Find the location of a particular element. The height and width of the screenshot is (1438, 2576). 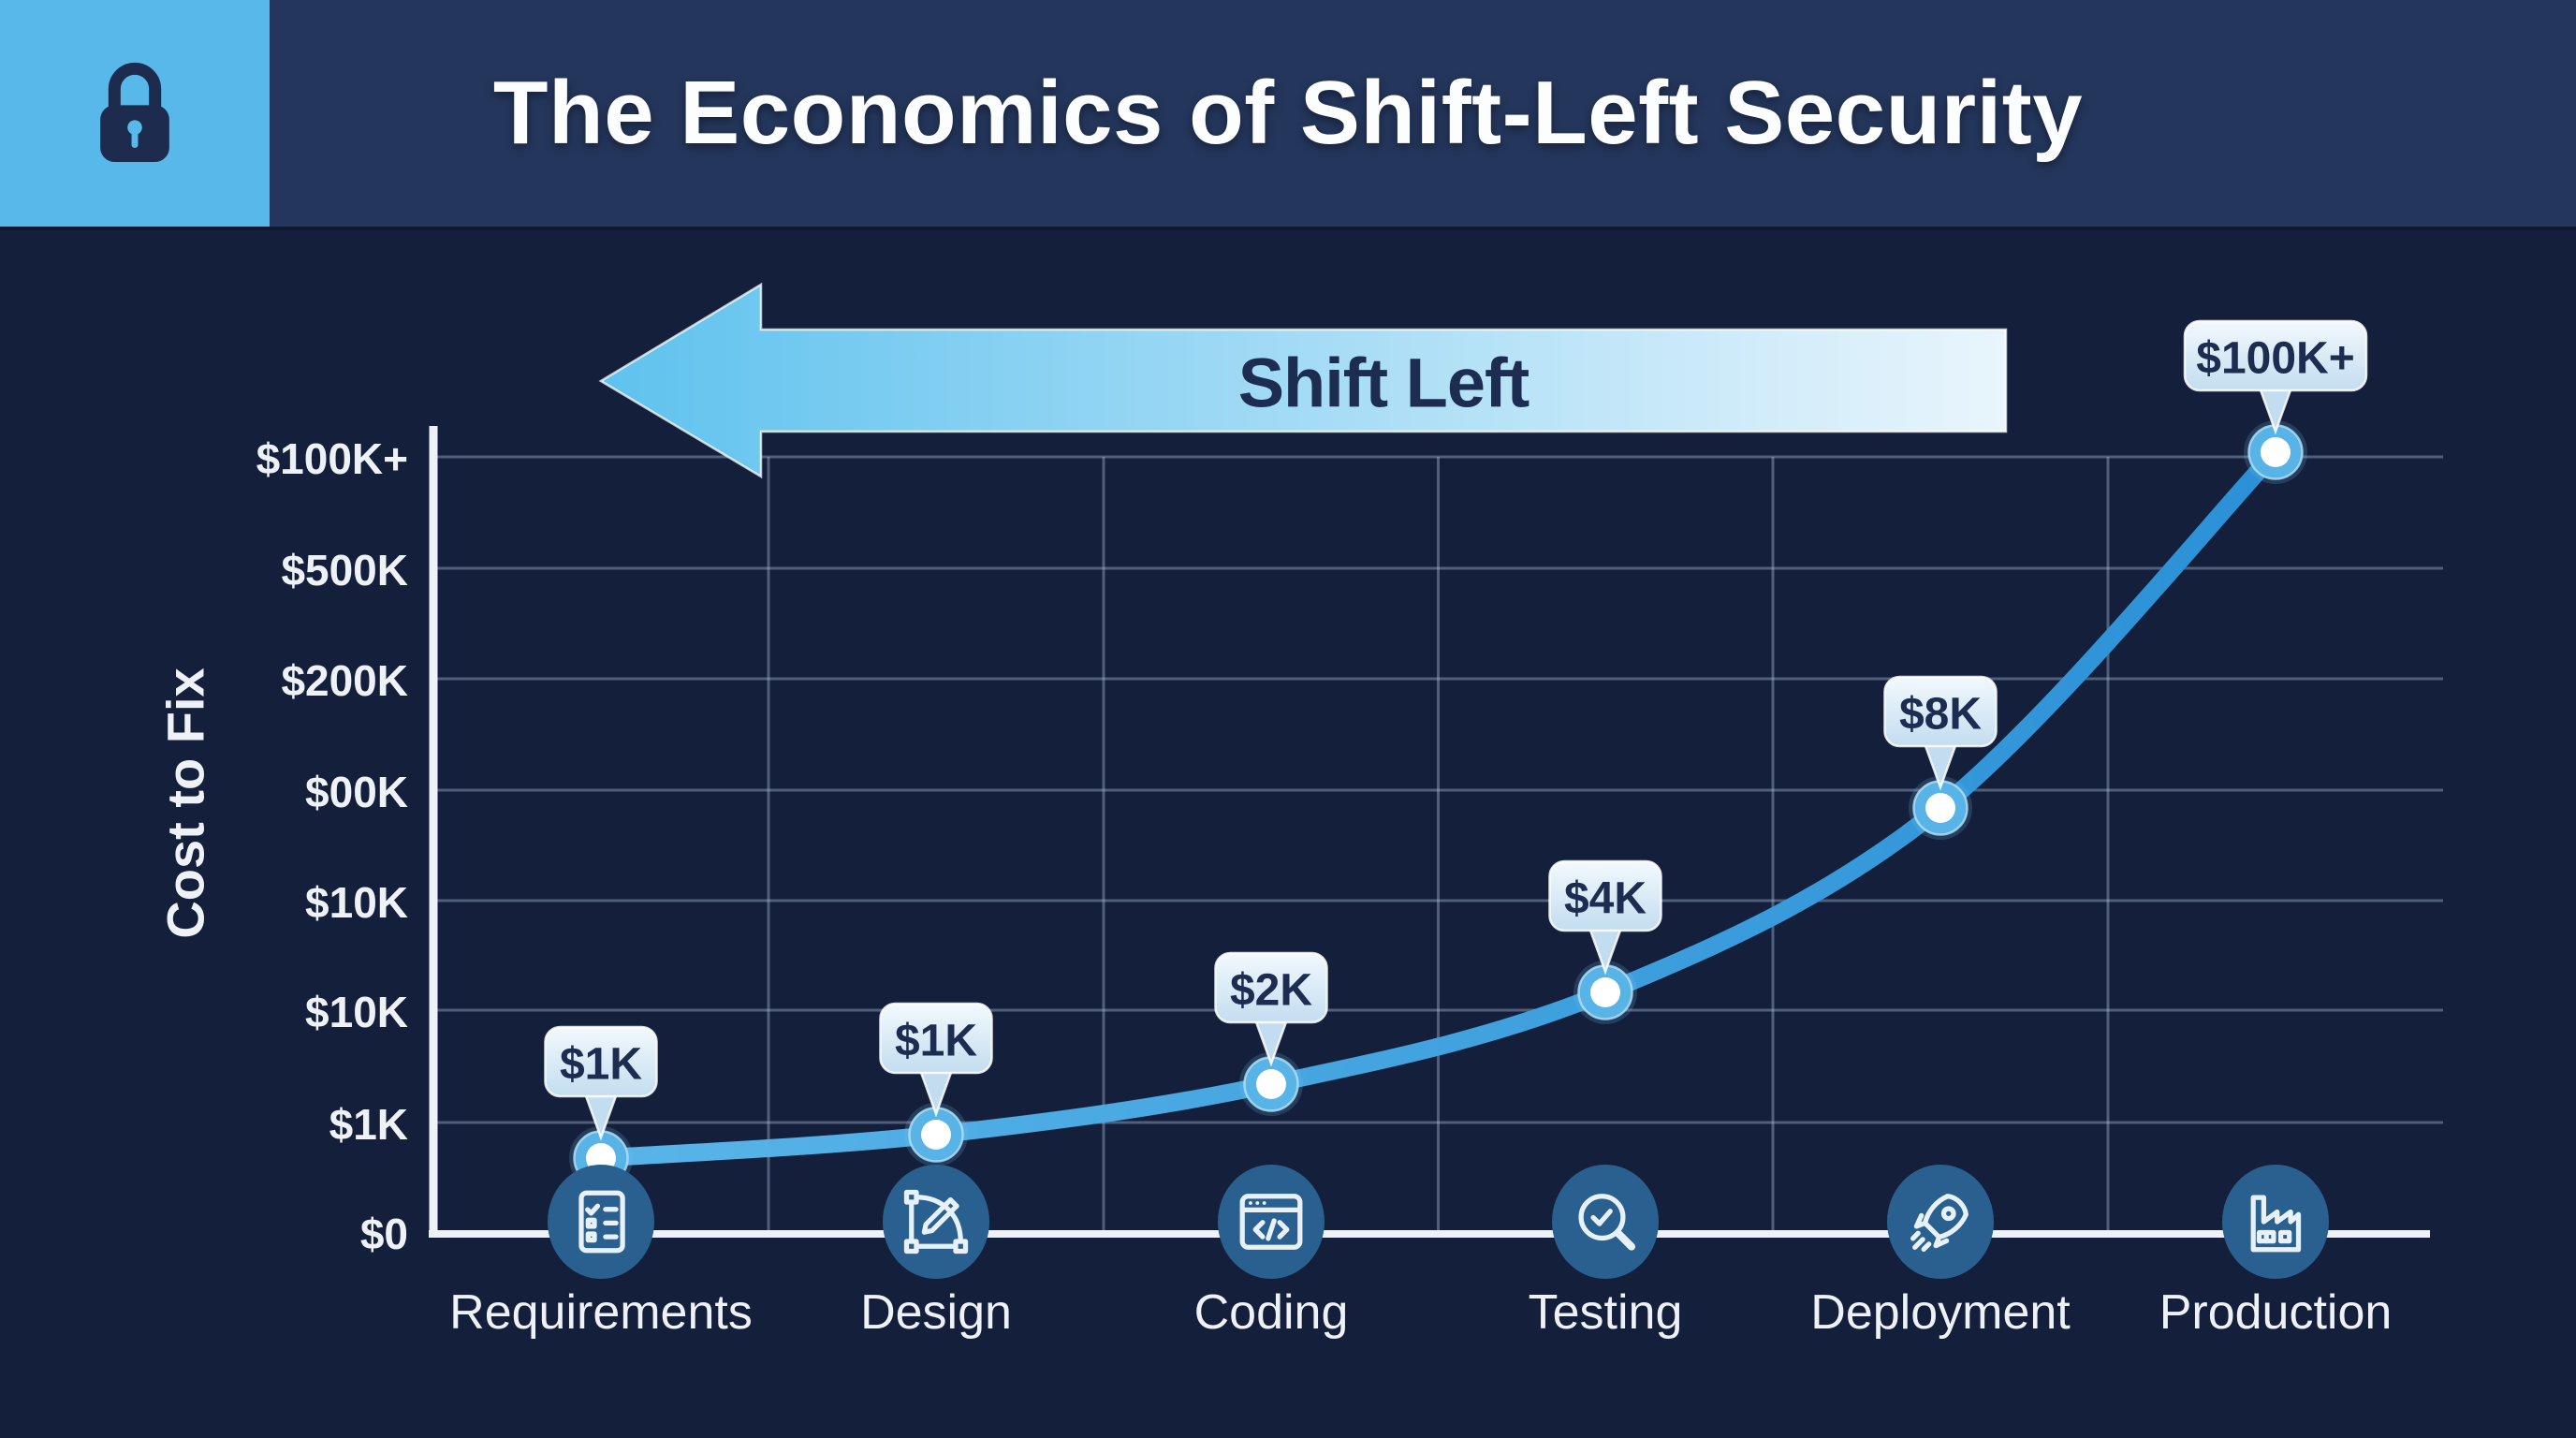

code-window-icon is located at coordinates (1271, 1222).